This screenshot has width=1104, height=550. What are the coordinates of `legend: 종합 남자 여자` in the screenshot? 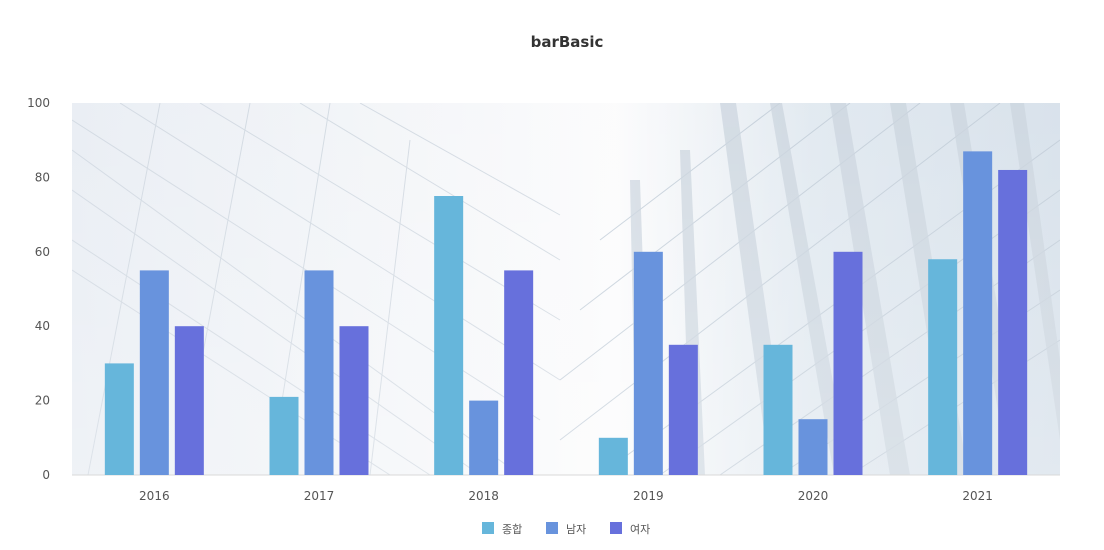 It's located at (566, 529).